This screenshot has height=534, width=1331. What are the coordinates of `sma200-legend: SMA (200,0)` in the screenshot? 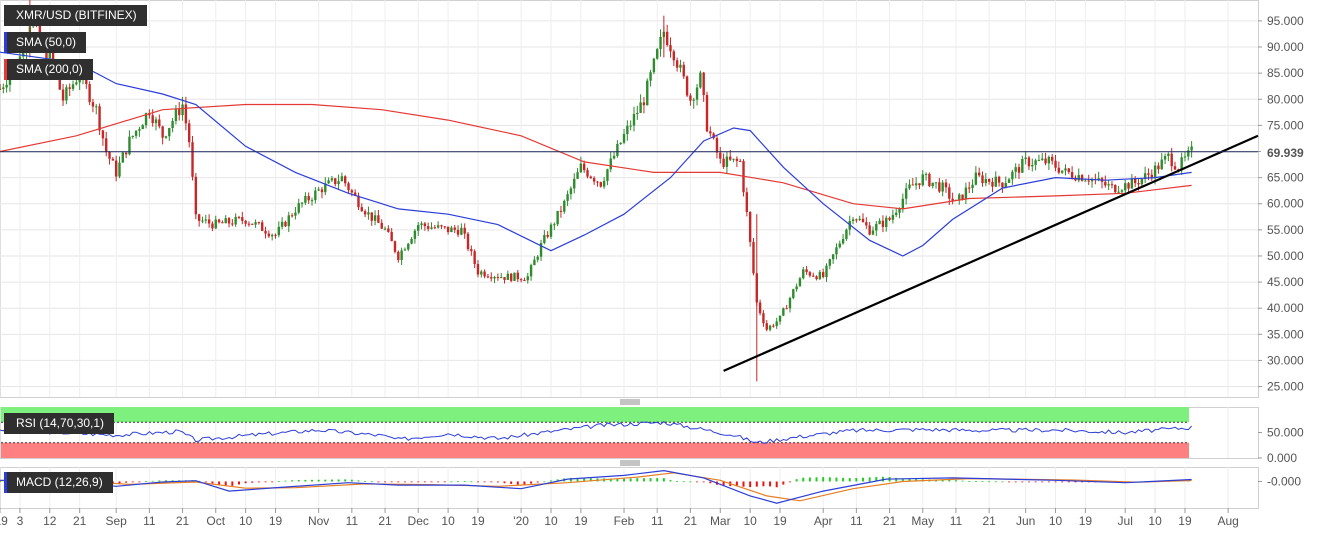 It's located at (48, 69).